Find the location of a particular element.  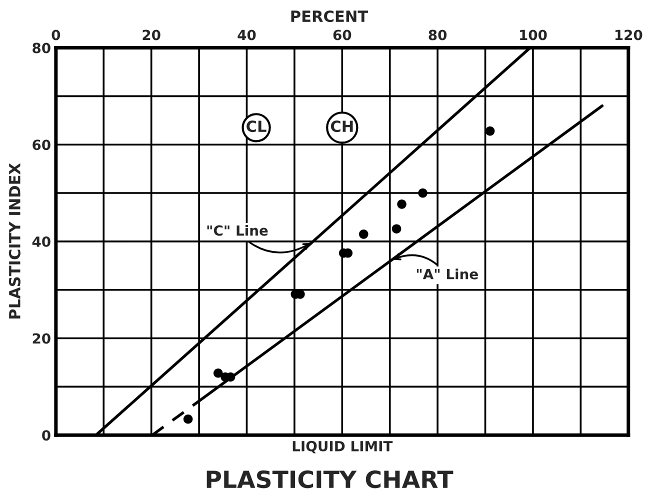

text: PERCENT is located at coordinates (329, 16).